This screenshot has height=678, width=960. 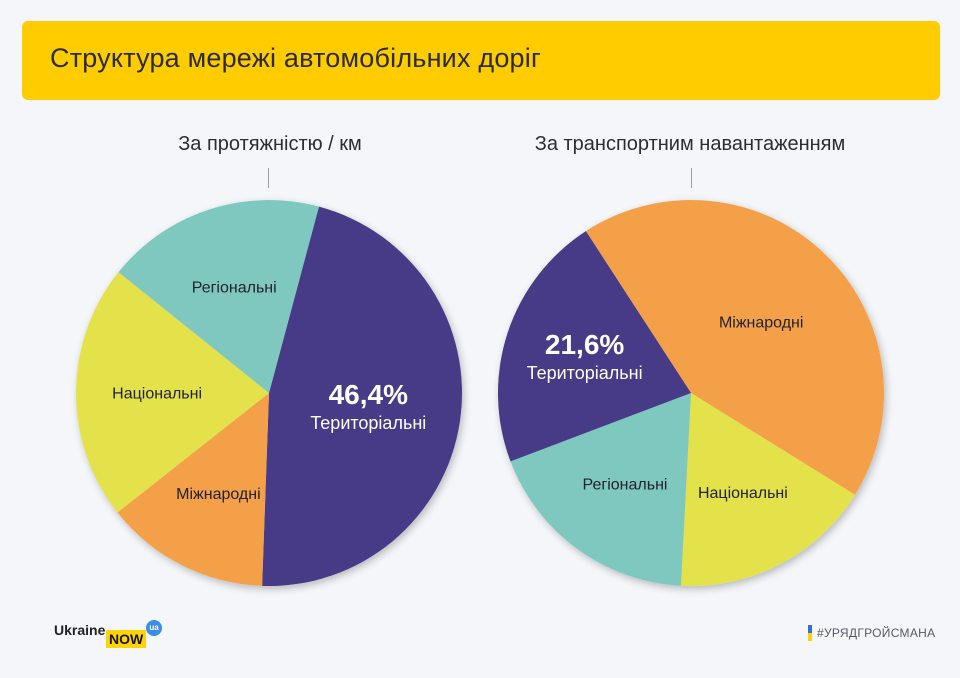 What do you see at coordinates (295, 58) in the screenshot?
I see `page-title: Структура мережі автомобільних доріг` at bounding box center [295, 58].